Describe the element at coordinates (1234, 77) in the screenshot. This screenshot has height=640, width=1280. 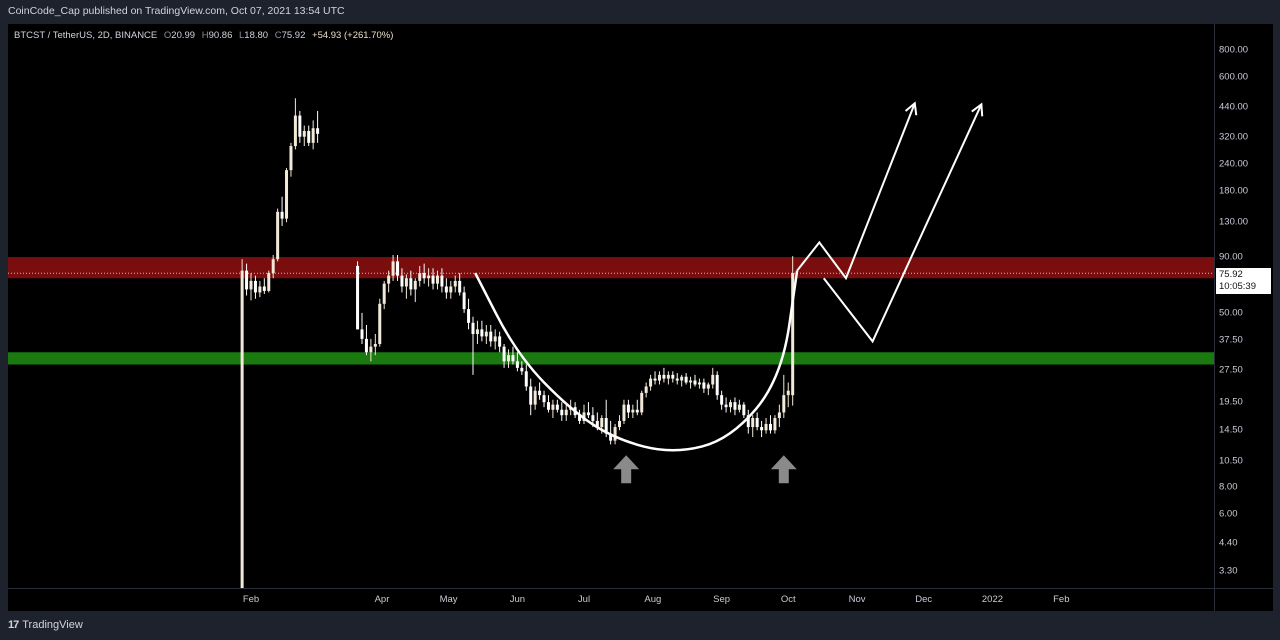
I see `price-tick-label: 600.00` at that location.